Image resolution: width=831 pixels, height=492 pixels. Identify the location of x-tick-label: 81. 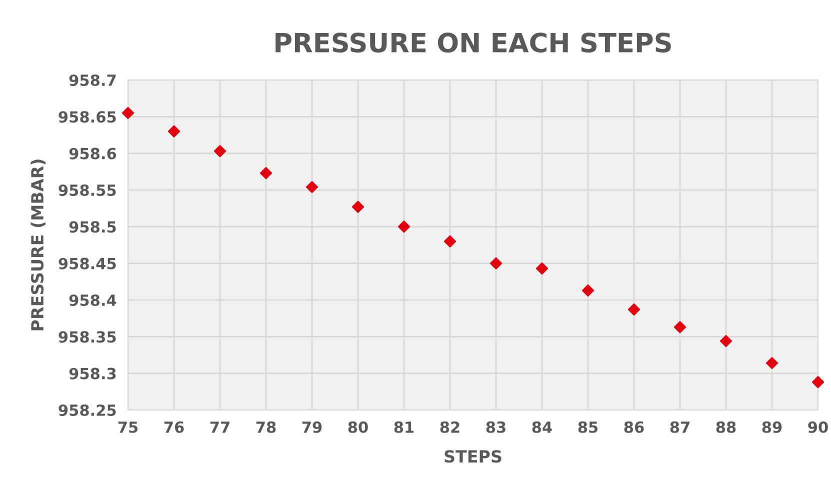
(404, 427).